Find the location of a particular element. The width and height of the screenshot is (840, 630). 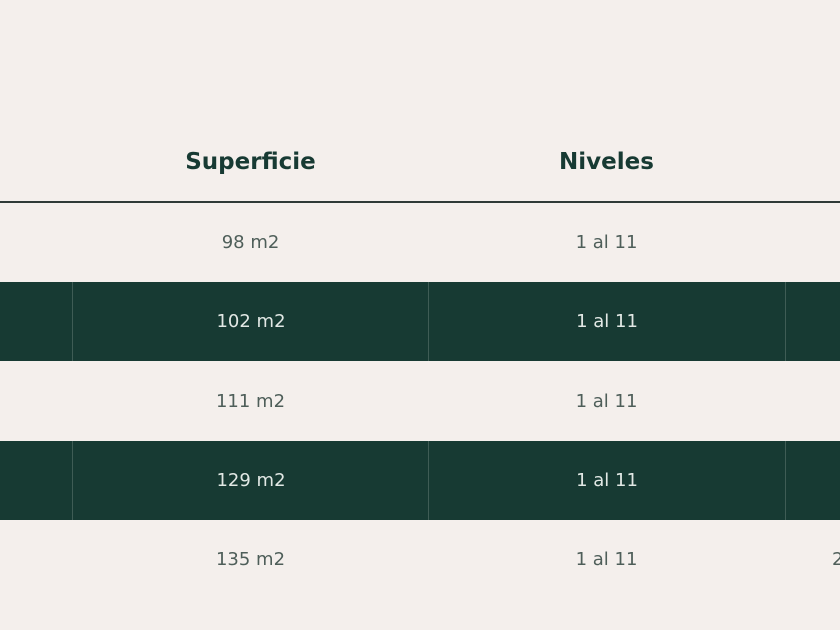

table-cell: 2 is located at coordinates (836, 560).